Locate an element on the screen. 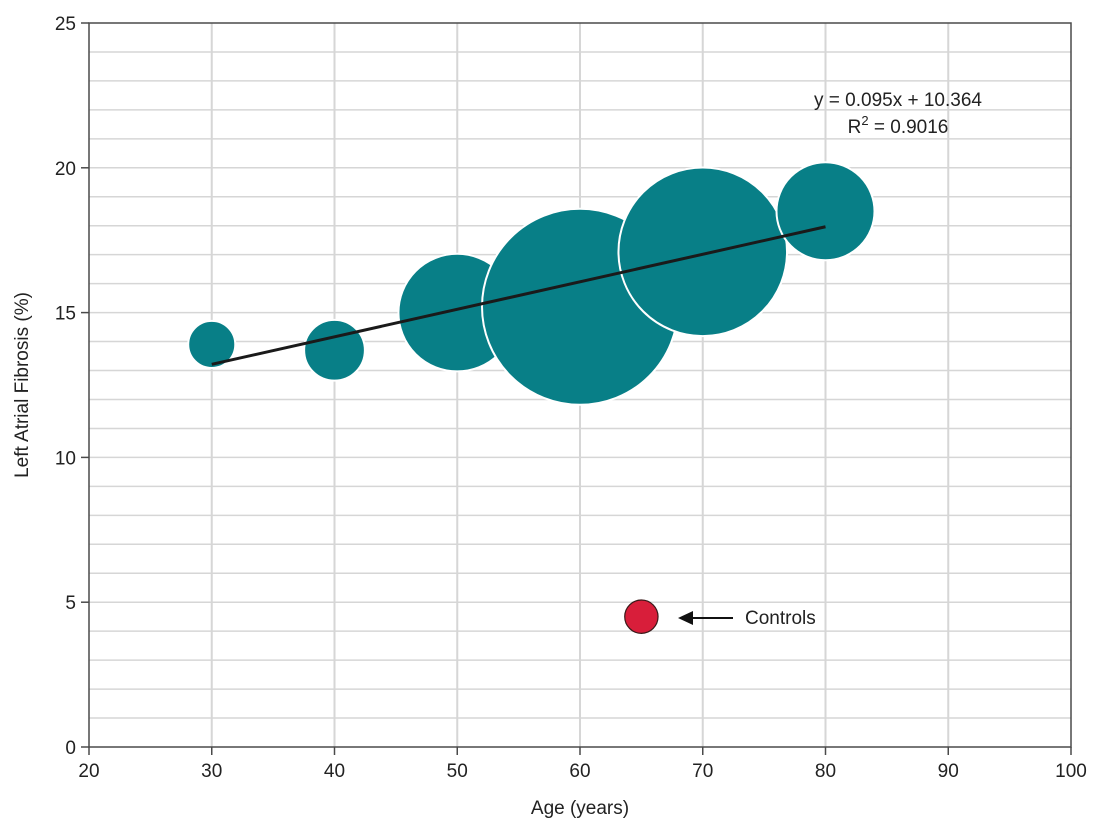 The height and width of the screenshot is (823, 1093). r-squared-prefix: R is located at coordinates (855, 127).